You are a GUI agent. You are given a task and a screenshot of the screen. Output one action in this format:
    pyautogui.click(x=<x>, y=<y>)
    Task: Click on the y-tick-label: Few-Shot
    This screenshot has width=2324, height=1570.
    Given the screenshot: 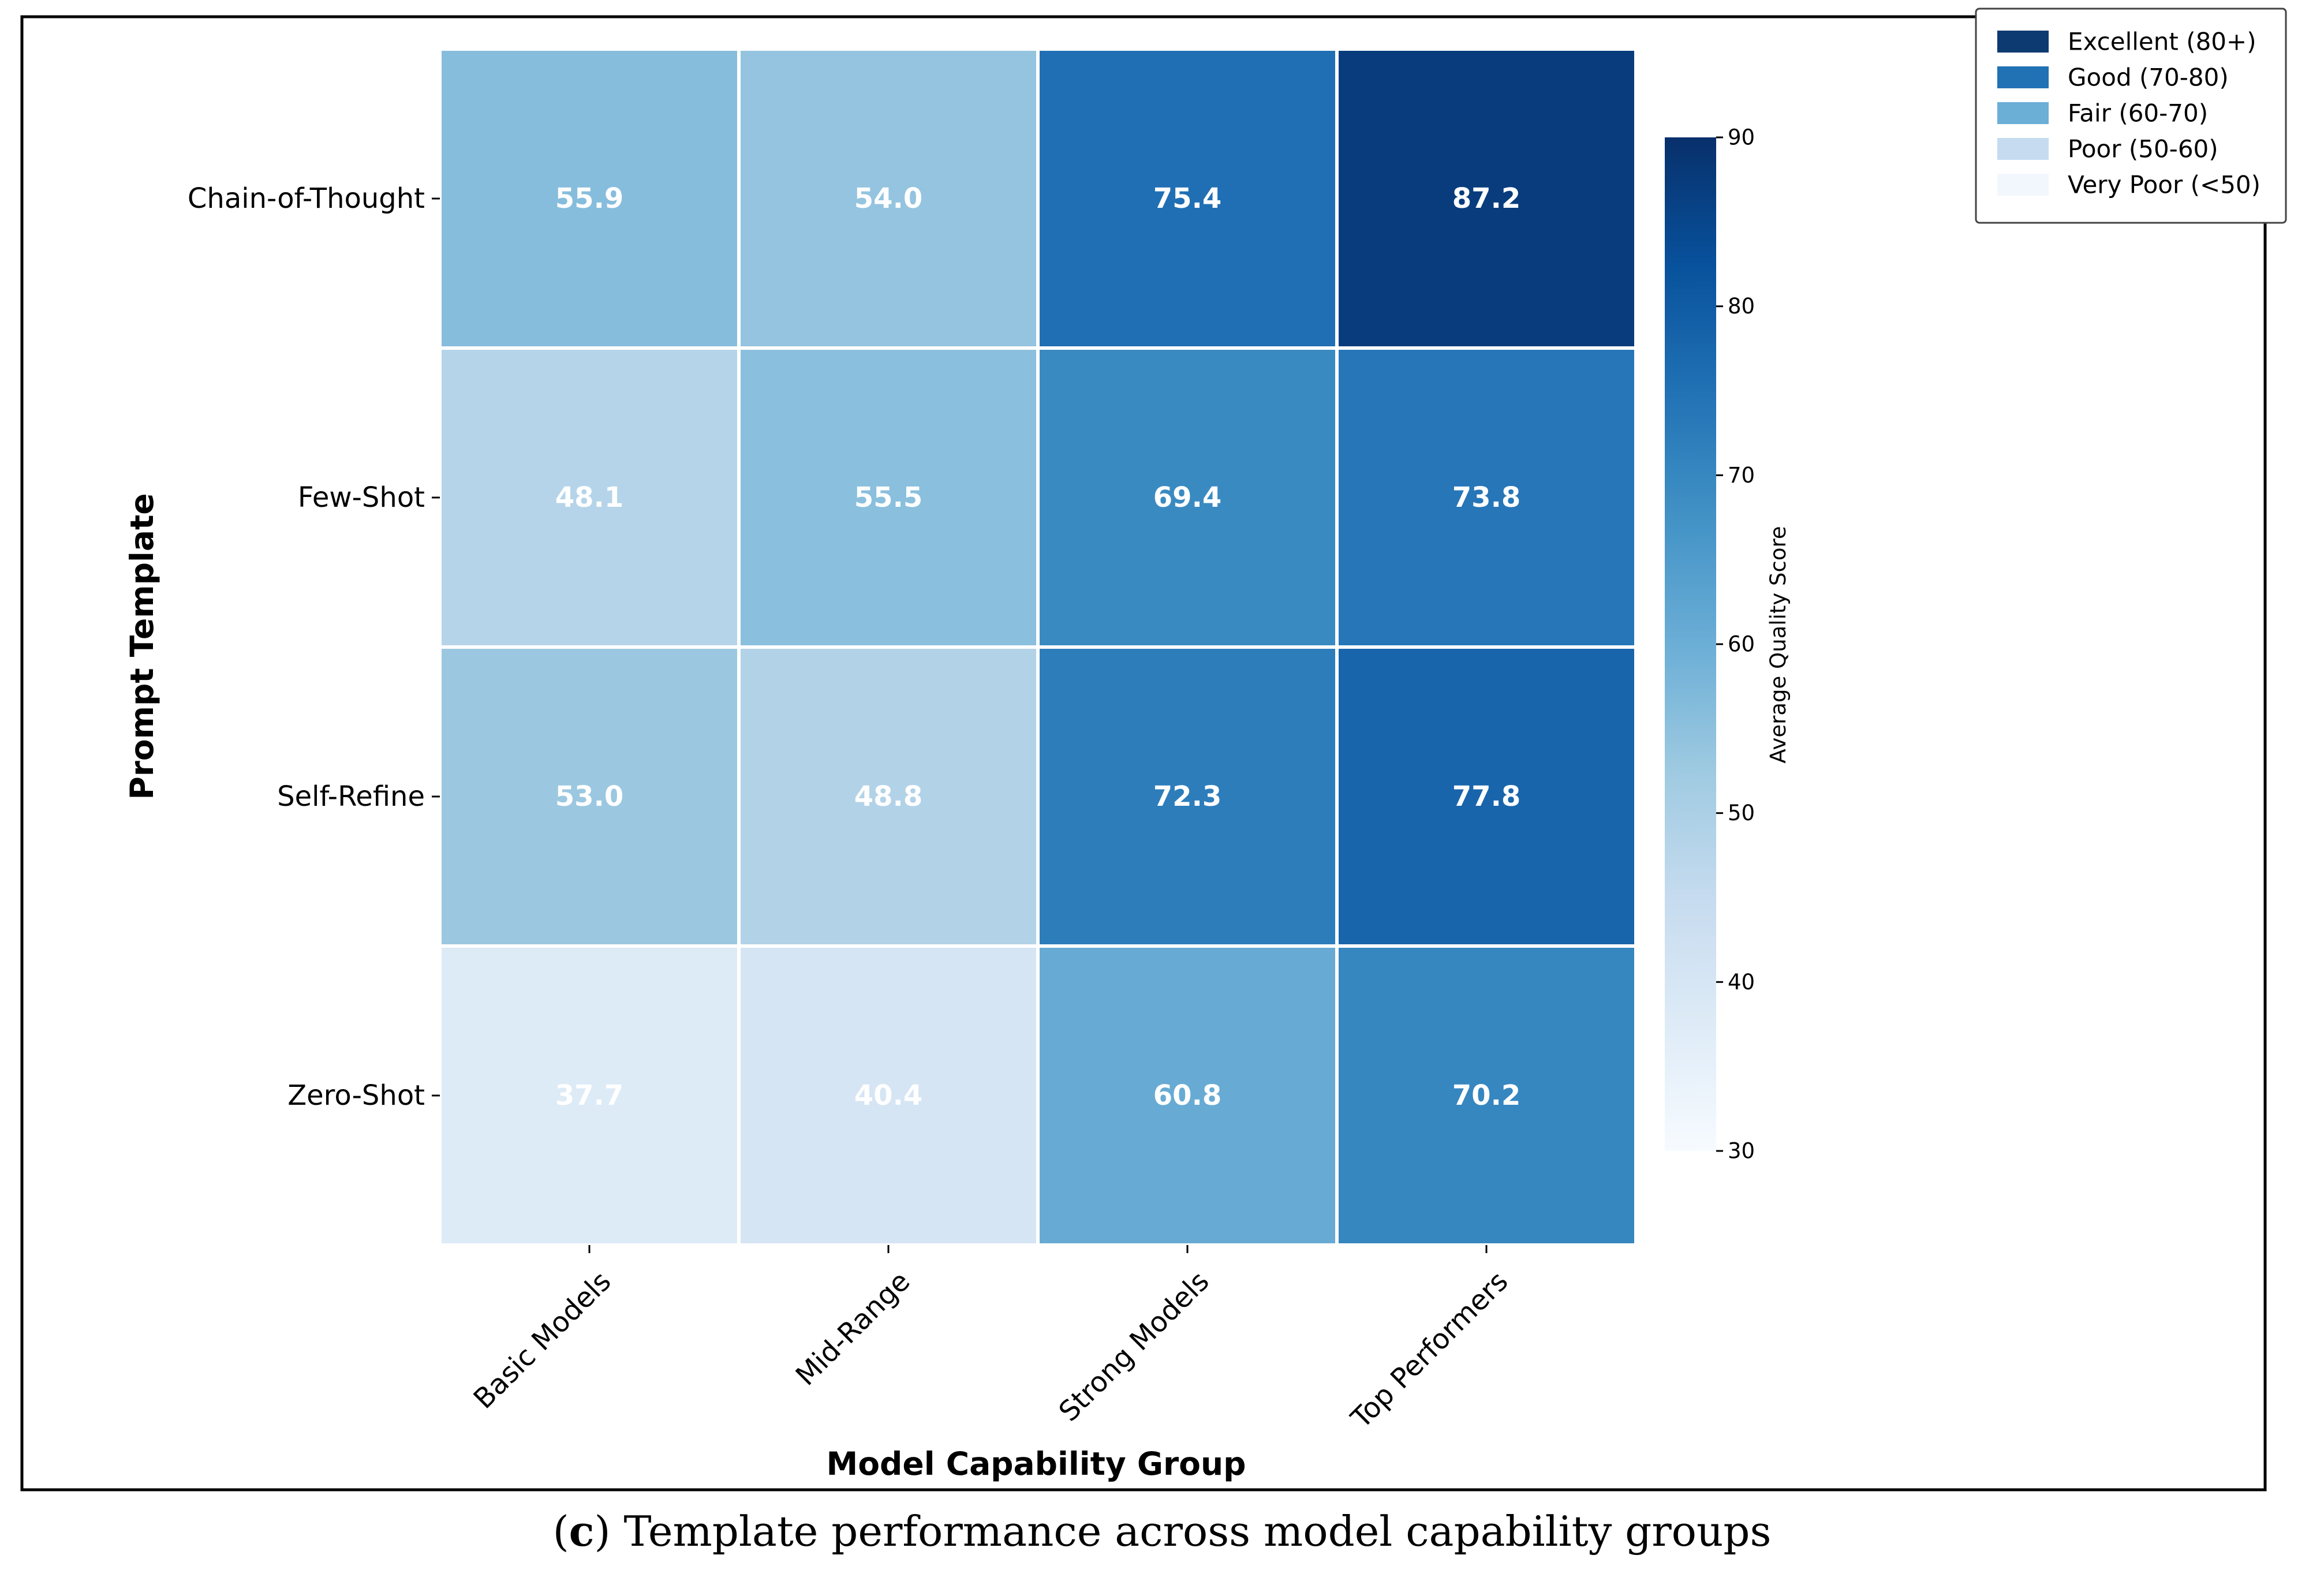 What is the action you would take?
    pyautogui.click(x=361, y=497)
    